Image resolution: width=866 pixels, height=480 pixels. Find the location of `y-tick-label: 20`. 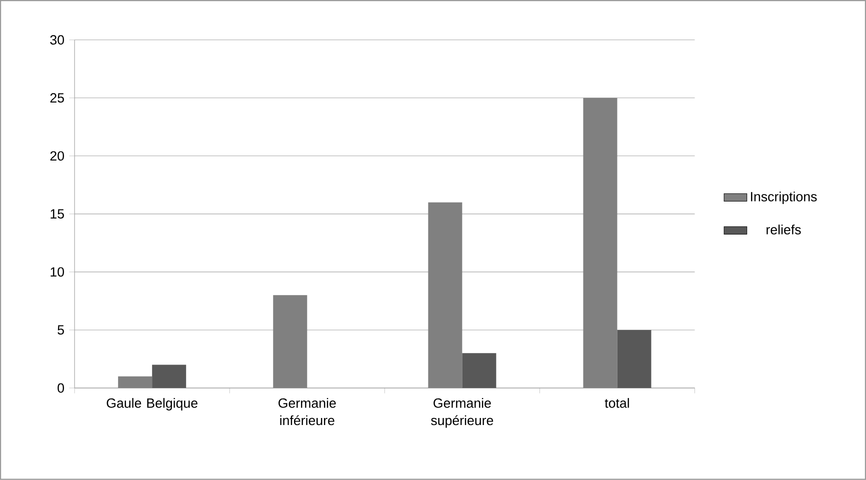

y-tick-label: 20 is located at coordinates (57, 156).